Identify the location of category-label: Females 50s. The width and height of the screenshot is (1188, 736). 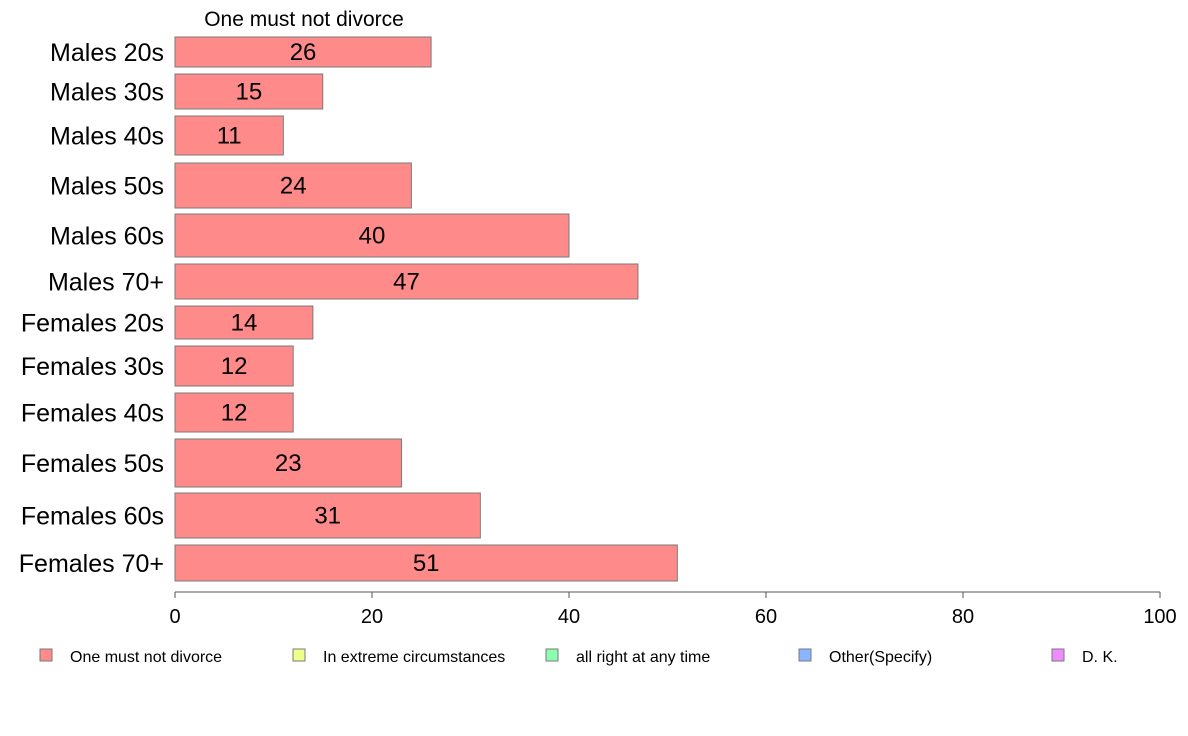
(92, 464).